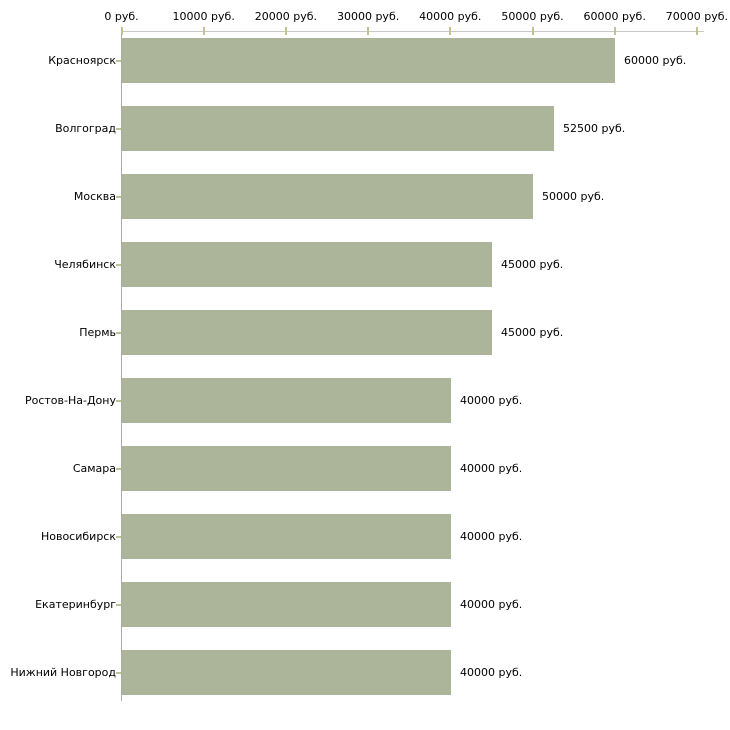  Describe the element at coordinates (450, 16) in the screenshot. I see `x-axis-tick-label: 40000 руб.` at that location.